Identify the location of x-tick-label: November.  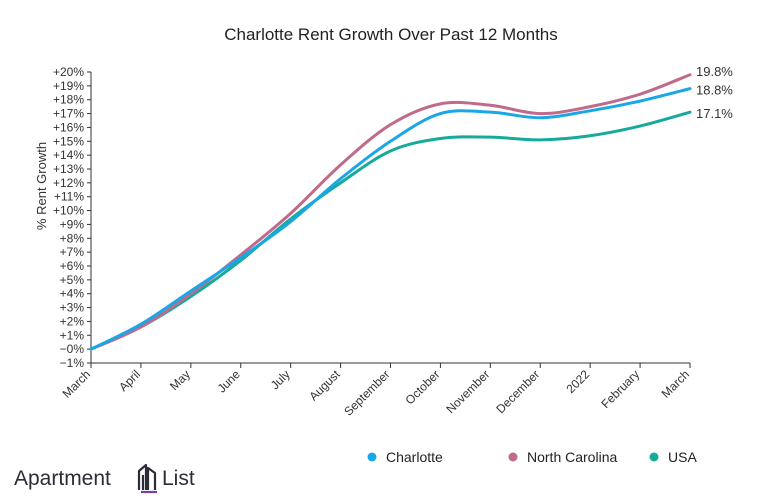
(467, 391).